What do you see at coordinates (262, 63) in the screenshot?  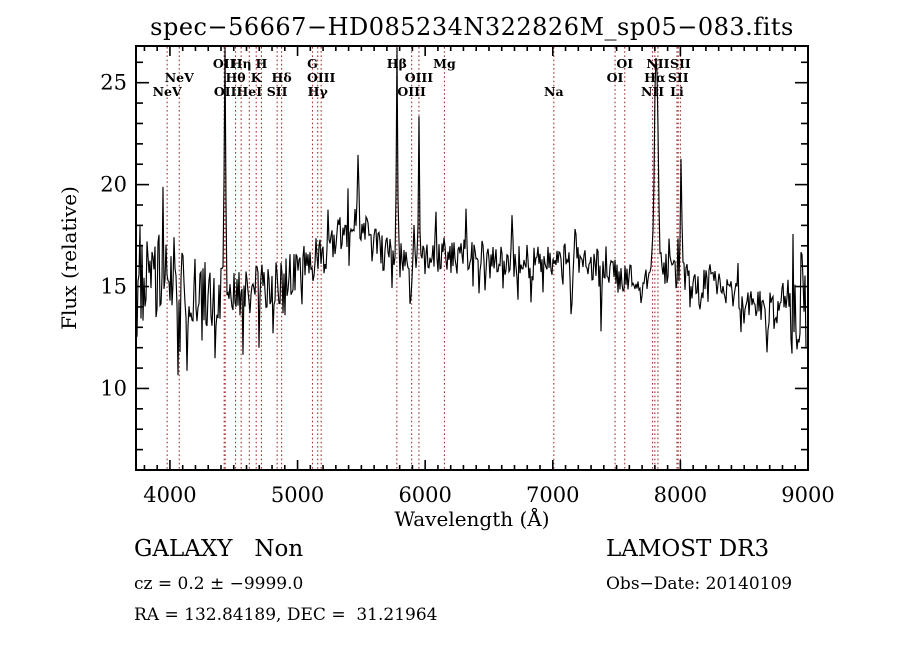 I see `spectral-line-label: H` at bounding box center [262, 63].